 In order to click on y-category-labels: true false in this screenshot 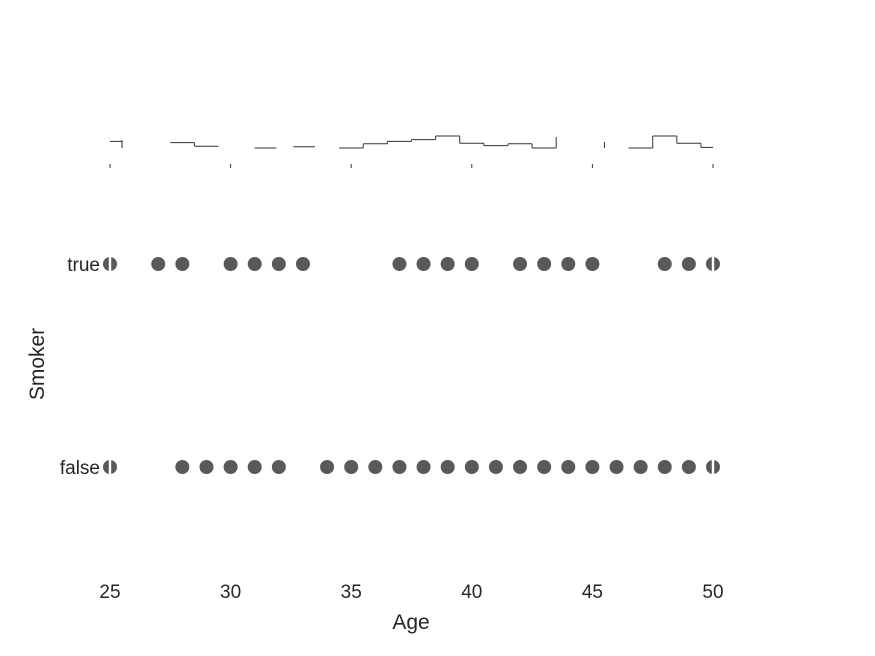, I will do `click(80, 367)`.